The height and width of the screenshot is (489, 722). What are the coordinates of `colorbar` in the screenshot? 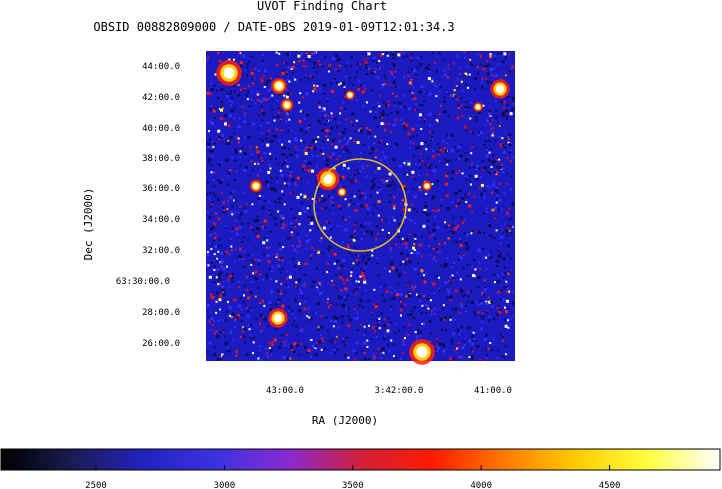 It's located at (360, 459).